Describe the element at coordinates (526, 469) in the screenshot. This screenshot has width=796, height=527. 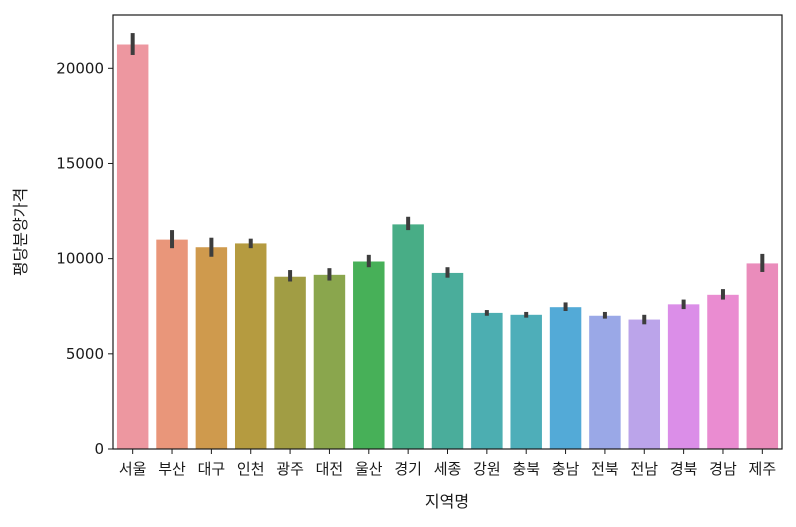
I see `x-tick-label-11: 충북` at that location.